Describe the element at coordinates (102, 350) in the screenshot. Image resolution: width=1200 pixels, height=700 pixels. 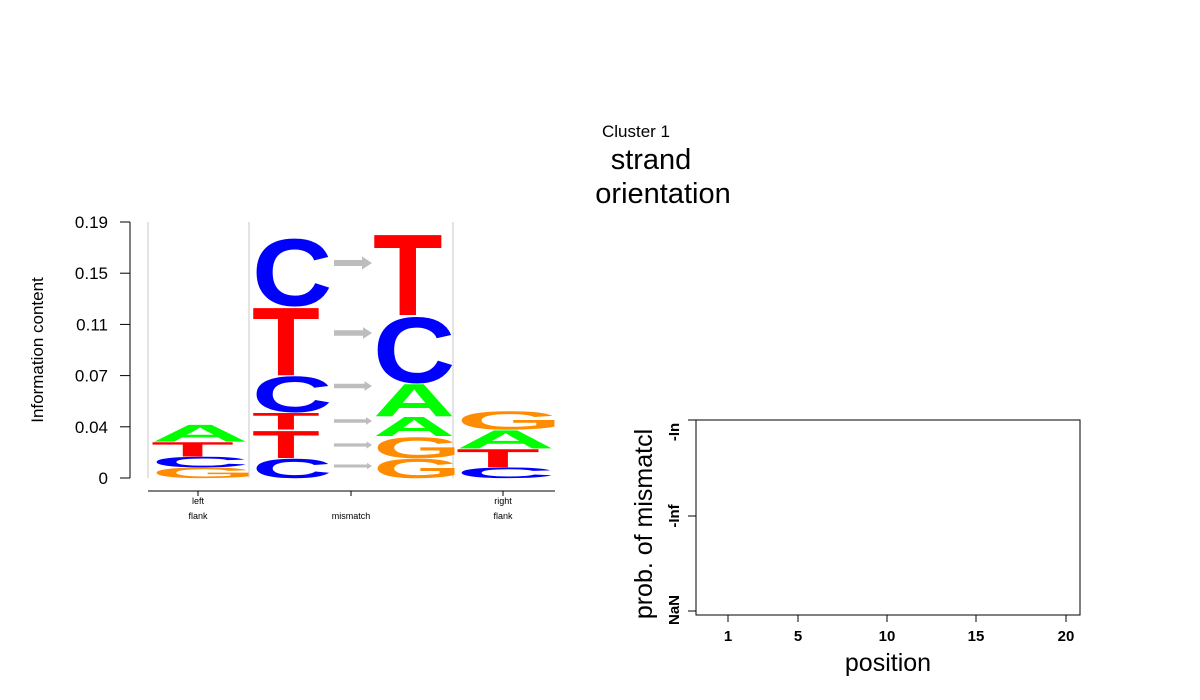
I see `logo-y-ticks: 0 0.04 0.07 0.11 0.15 0.19` at that location.